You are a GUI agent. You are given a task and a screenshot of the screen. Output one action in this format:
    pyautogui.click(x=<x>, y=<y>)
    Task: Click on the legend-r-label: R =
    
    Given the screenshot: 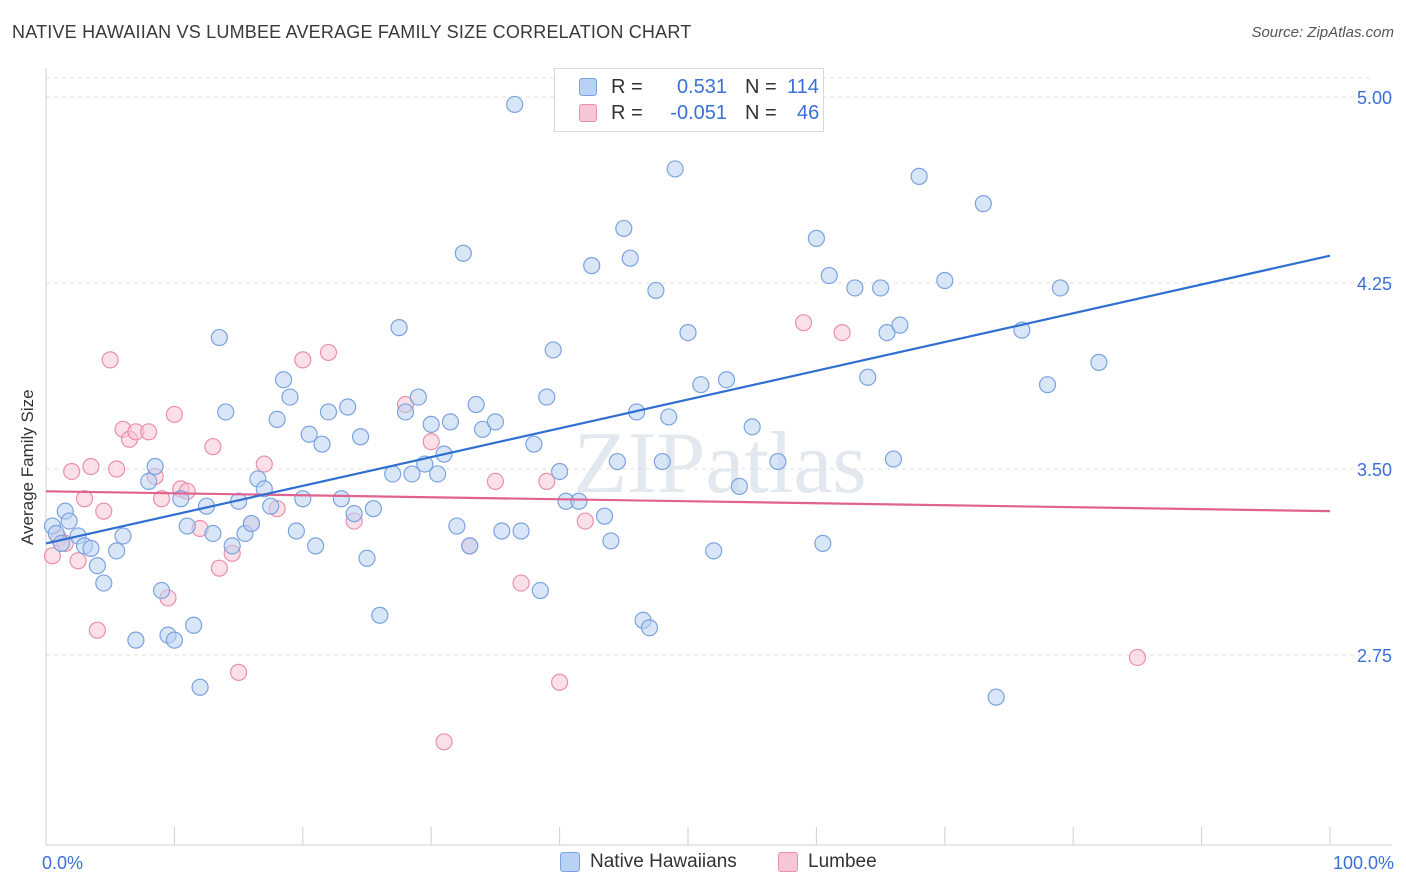 What is the action you would take?
    pyautogui.click(x=627, y=112)
    